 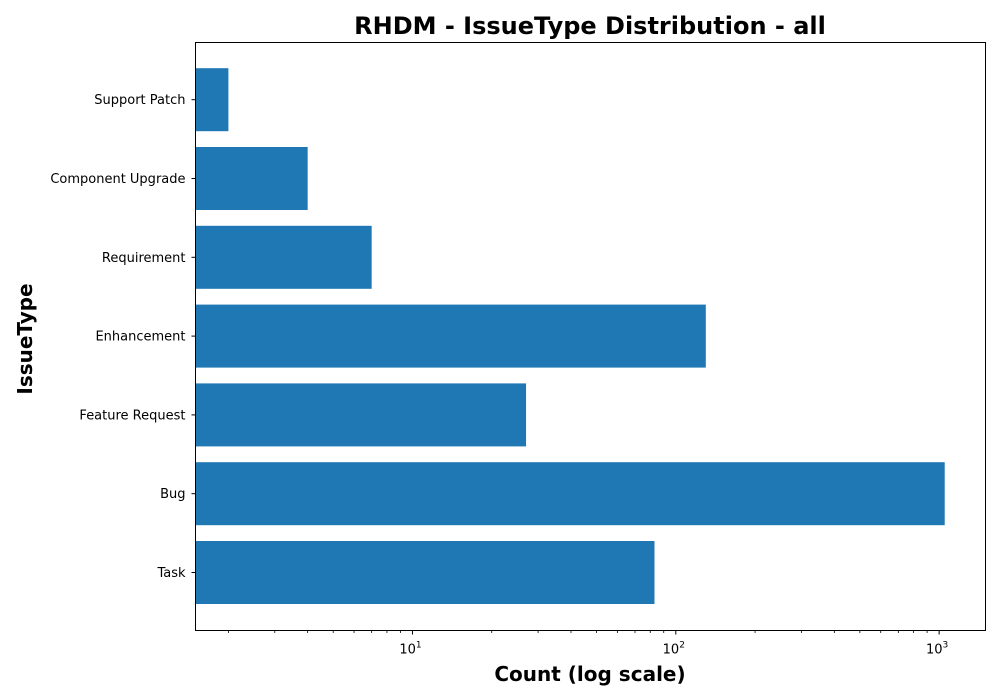 I want to click on bar-enhancement, so click(x=450, y=336).